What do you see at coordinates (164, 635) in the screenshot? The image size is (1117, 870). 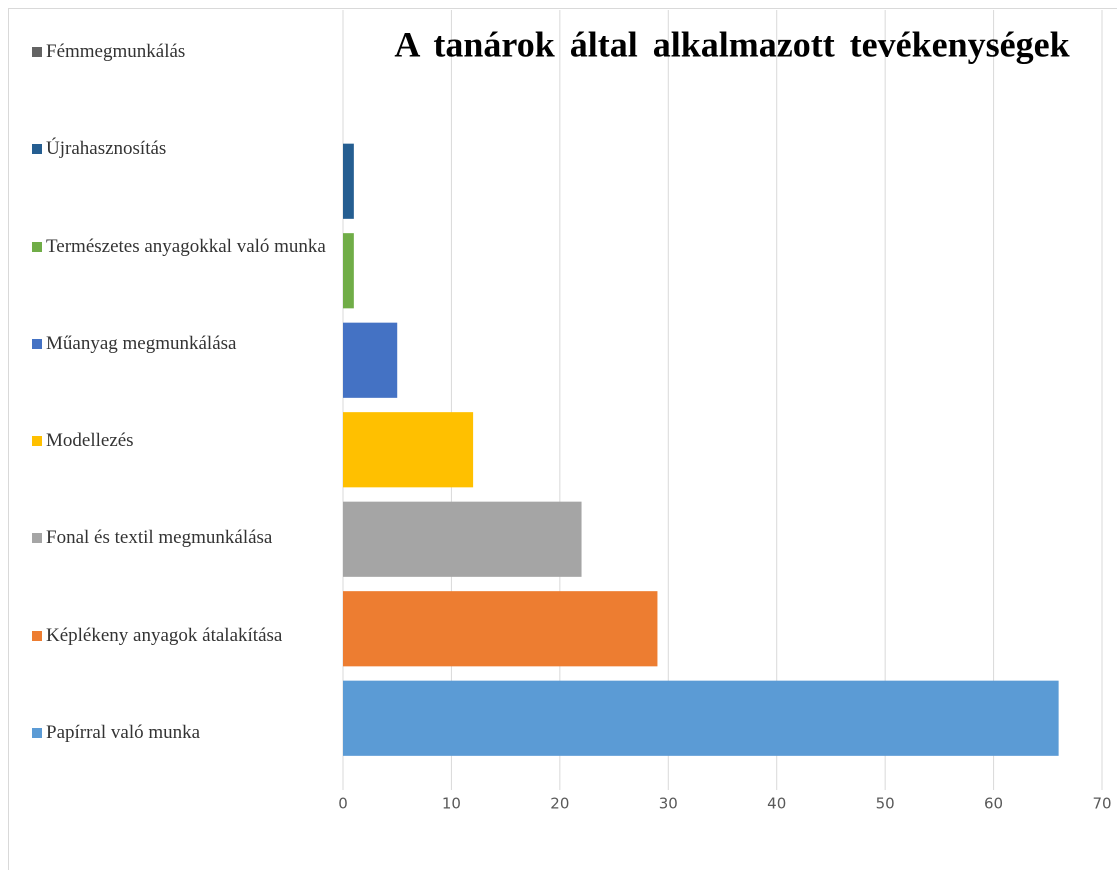 I see `legend-label: Képlékeny anyagok átalakítása` at bounding box center [164, 635].